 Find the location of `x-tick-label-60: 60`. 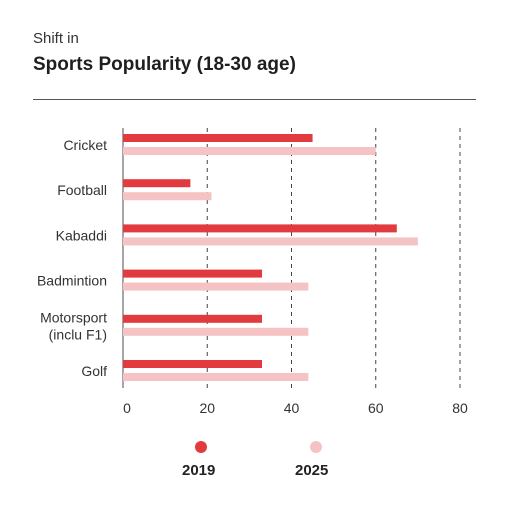

x-tick-label-60: 60 is located at coordinates (376, 408).